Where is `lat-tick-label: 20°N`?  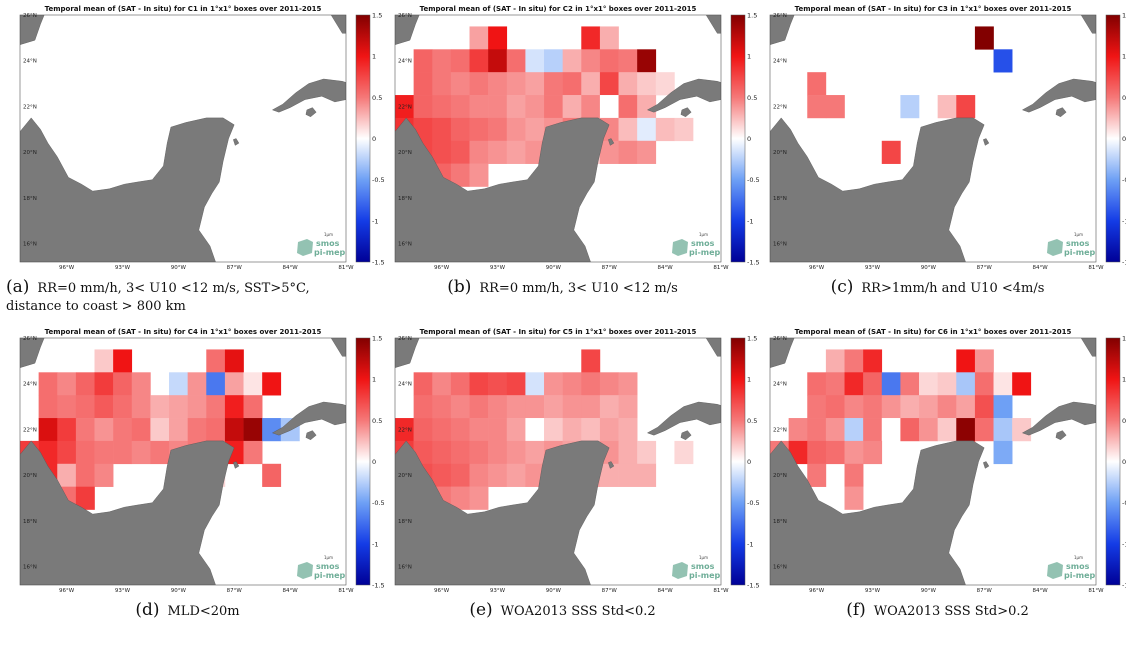 lat-tick-label: 20°N is located at coordinates (780, 153).